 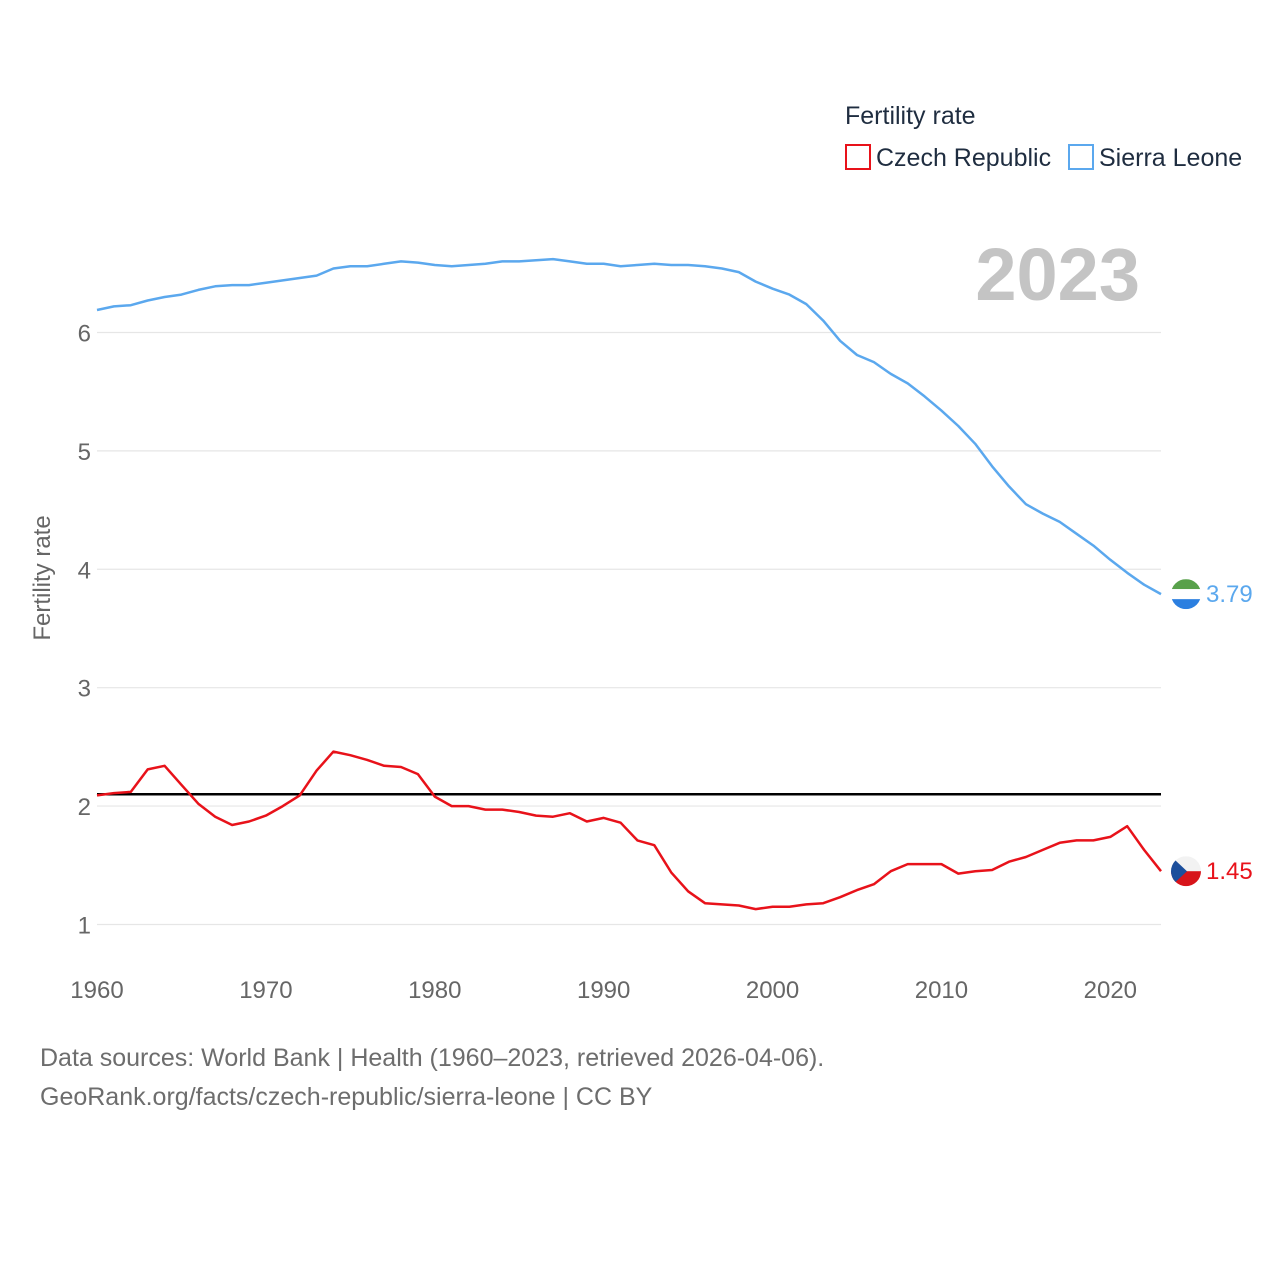 I want to click on x-tick-label-1970: 1970, so click(x=265, y=990).